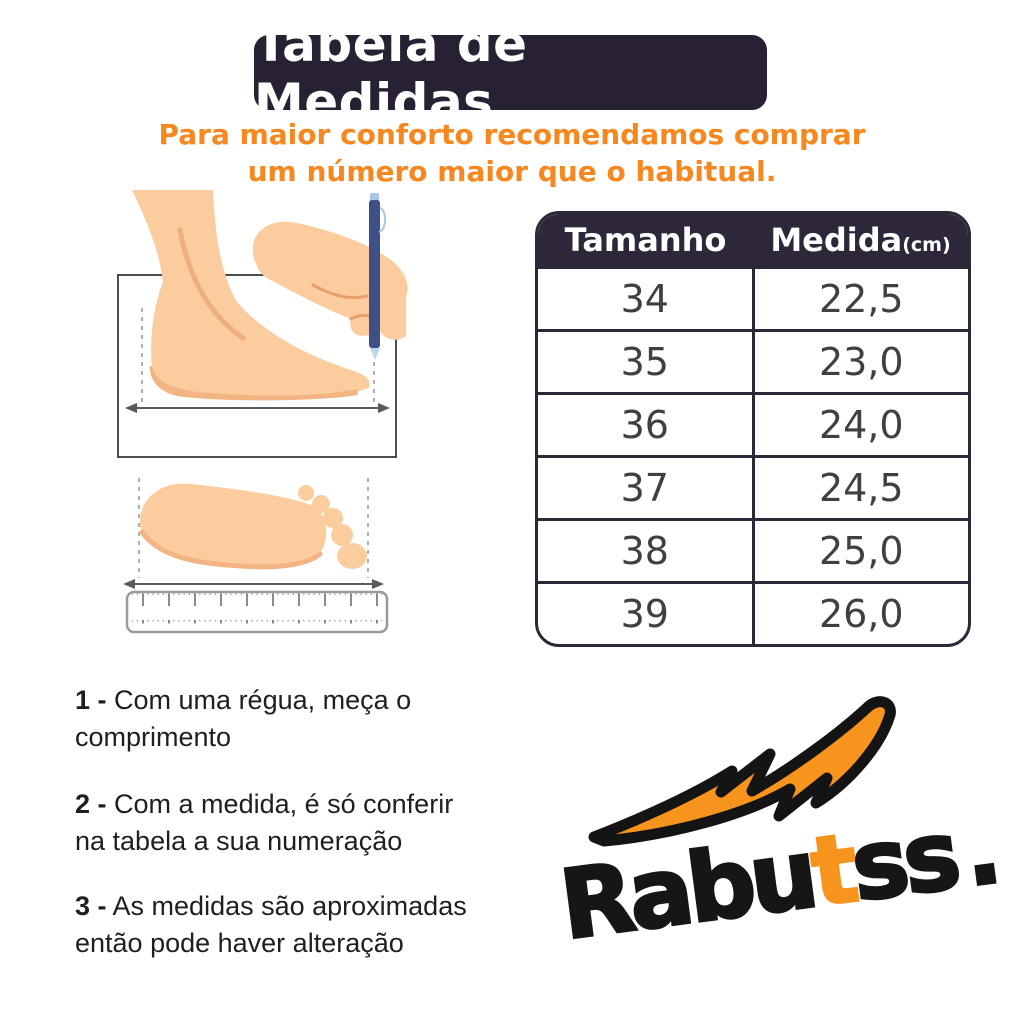 The width and height of the screenshot is (1024, 1024). What do you see at coordinates (980, 852) in the screenshot?
I see `brand-period: .` at bounding box center [980, 852].